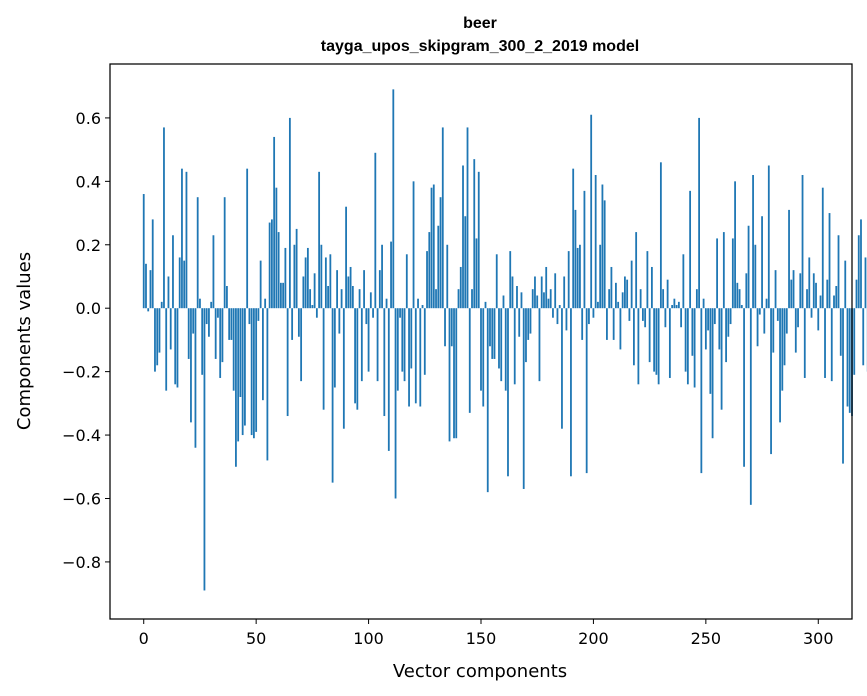 The width and height of the screenshot is (867, 696). Describe the element at coordinates (81, 372) in the screenshot. I see `y-tick-label: −0.2` at that location.